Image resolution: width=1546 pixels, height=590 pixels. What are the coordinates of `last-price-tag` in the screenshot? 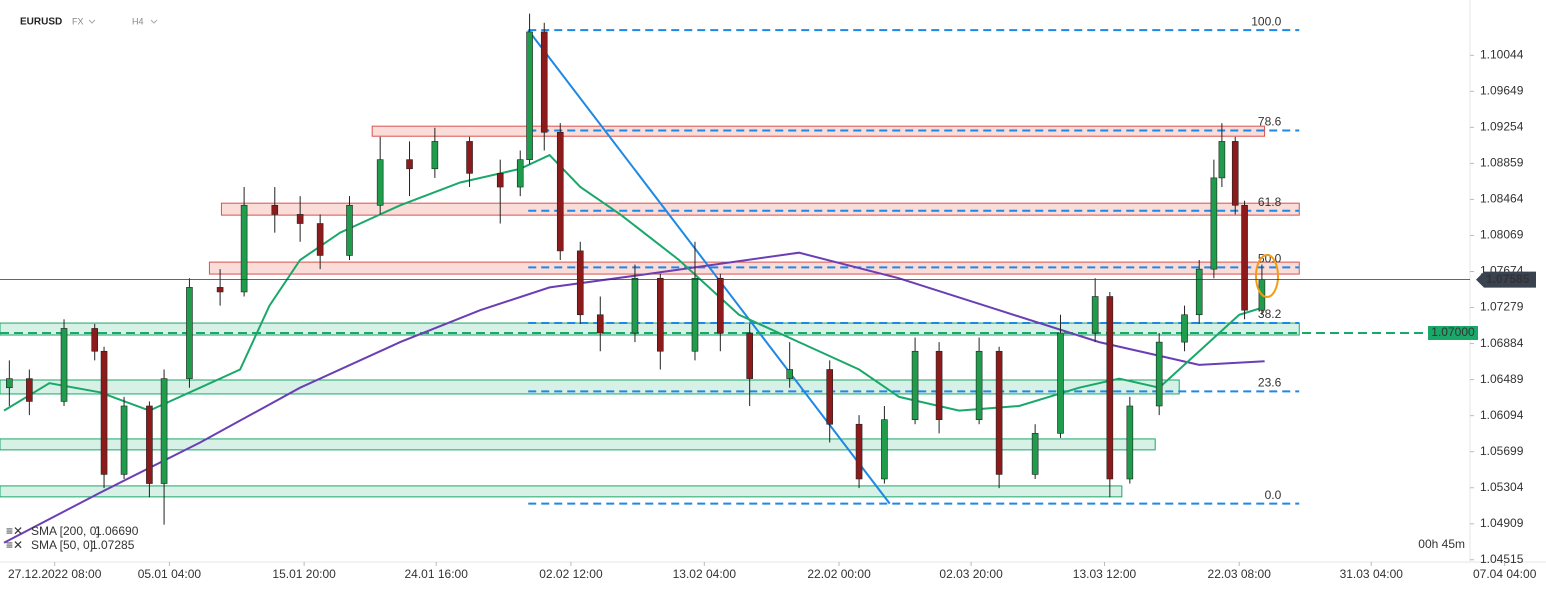 It's located at (1506, 279).